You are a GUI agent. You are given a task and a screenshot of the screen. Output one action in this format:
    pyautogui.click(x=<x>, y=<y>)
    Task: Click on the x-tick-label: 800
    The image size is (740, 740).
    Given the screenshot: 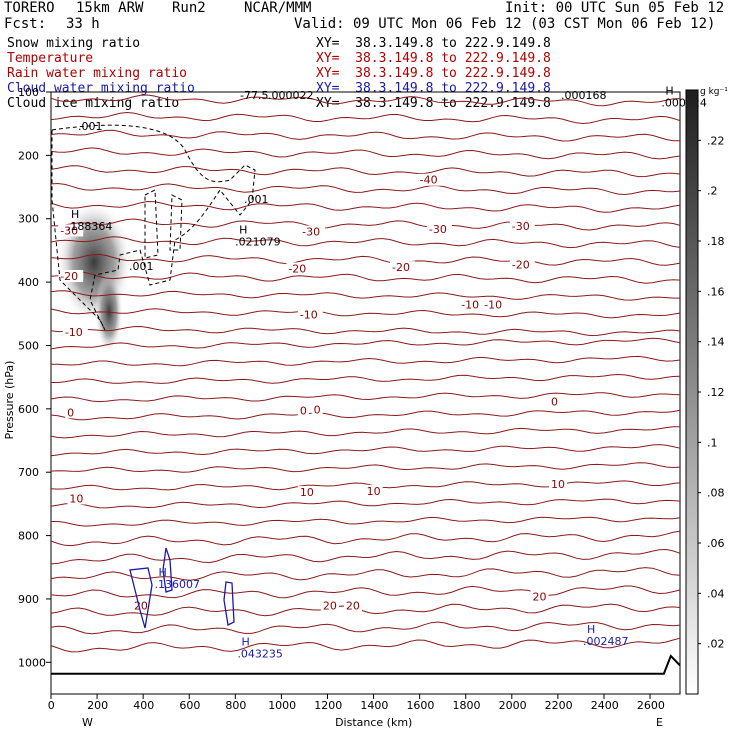 What is the action you would take?
    pyautogui.click(x=235, y=705)
    